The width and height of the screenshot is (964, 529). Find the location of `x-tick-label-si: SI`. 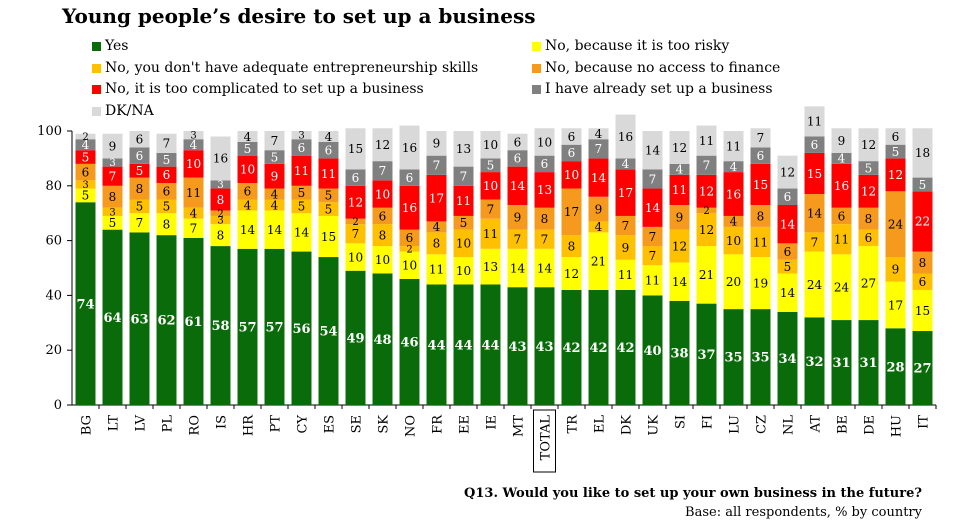

x-tick-label-si: SI is located at coordinates (681, 422).